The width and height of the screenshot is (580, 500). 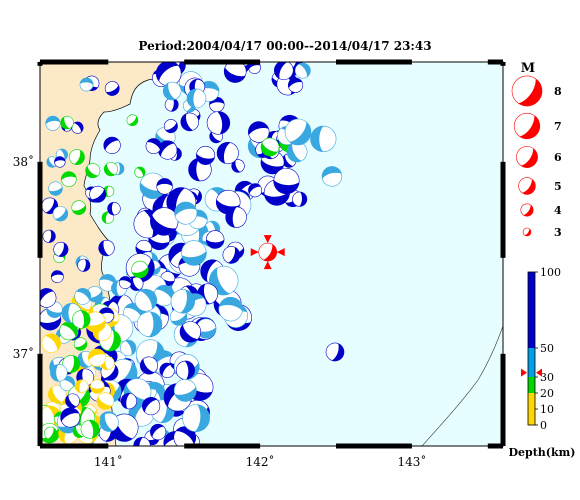 I want to click on longitude-tick-label: 141˚, so click(x=108, y=461).